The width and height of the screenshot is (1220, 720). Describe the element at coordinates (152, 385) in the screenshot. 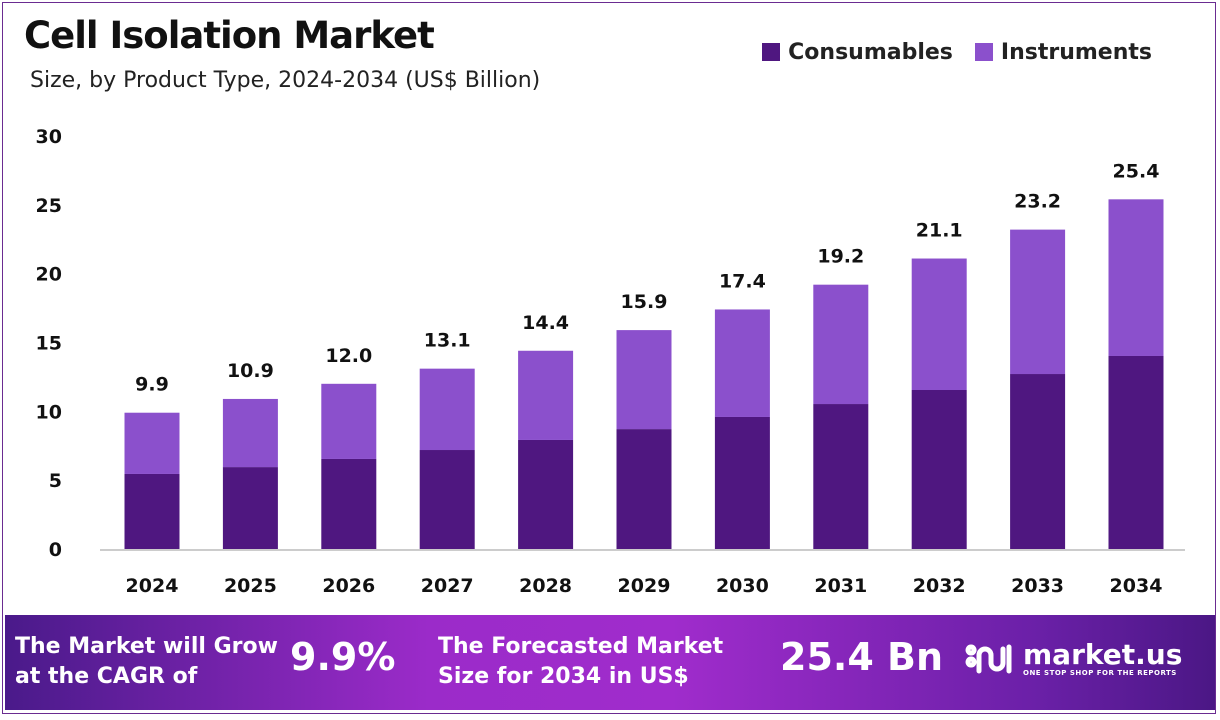

I see `data-label: 9.9` at that location.